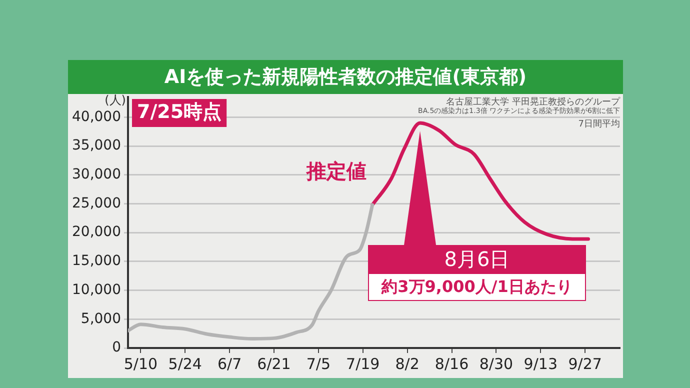  What do you see at coordinates (318, 363) in the screenshot?
I see `x-tick-label: 7/5` at bounding box center [318, 363].